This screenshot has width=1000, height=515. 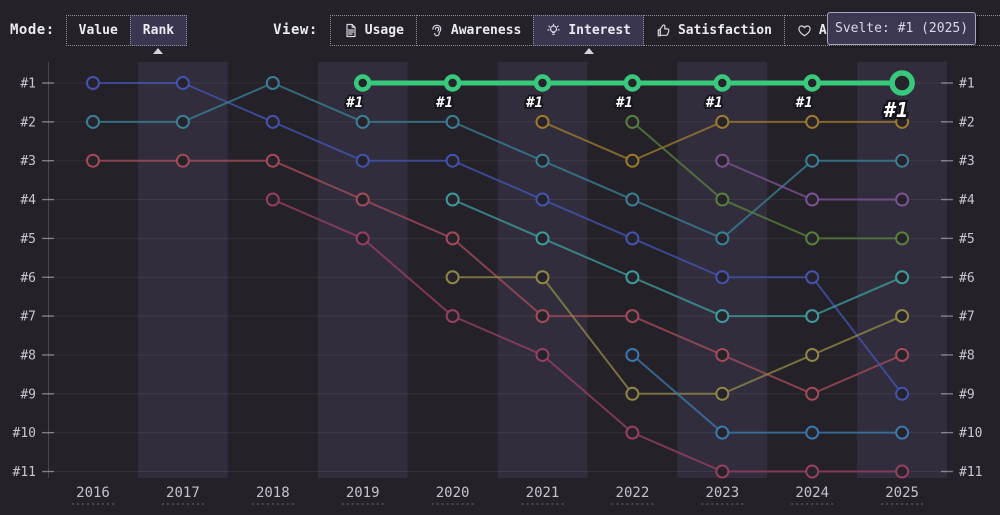 I want to click on tab-interest: Interest, so click(x=588, y=34).